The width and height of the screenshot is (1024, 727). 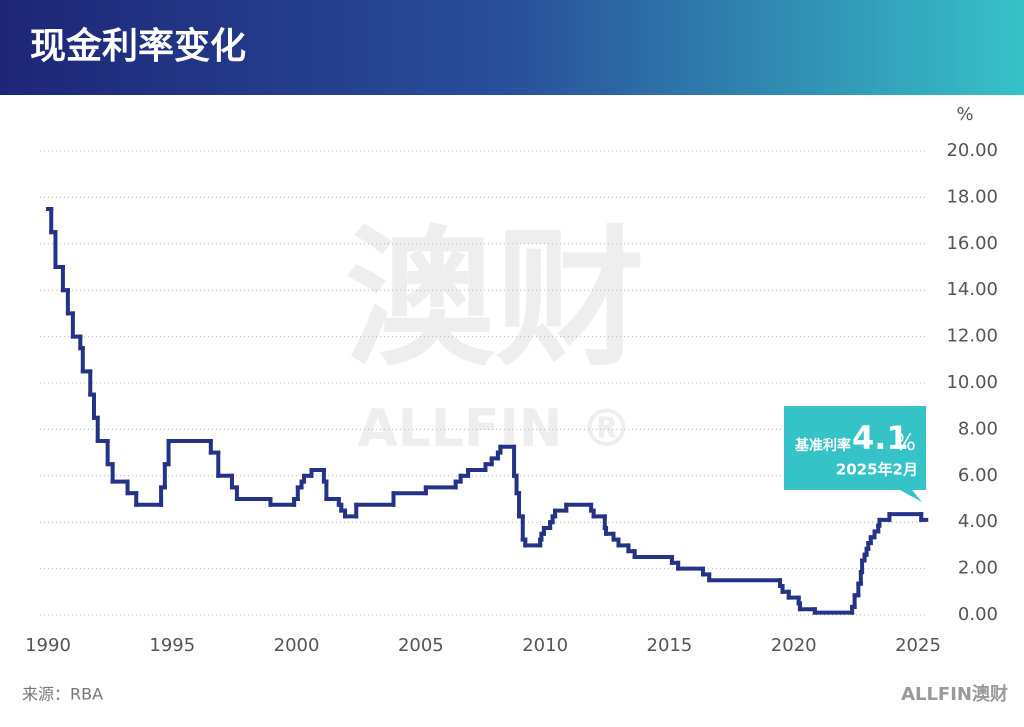 What do you see at coordinates (978, 475) in the screenshot?
I see `y-tick-label: 6.00` at bounding box center [978, 475].